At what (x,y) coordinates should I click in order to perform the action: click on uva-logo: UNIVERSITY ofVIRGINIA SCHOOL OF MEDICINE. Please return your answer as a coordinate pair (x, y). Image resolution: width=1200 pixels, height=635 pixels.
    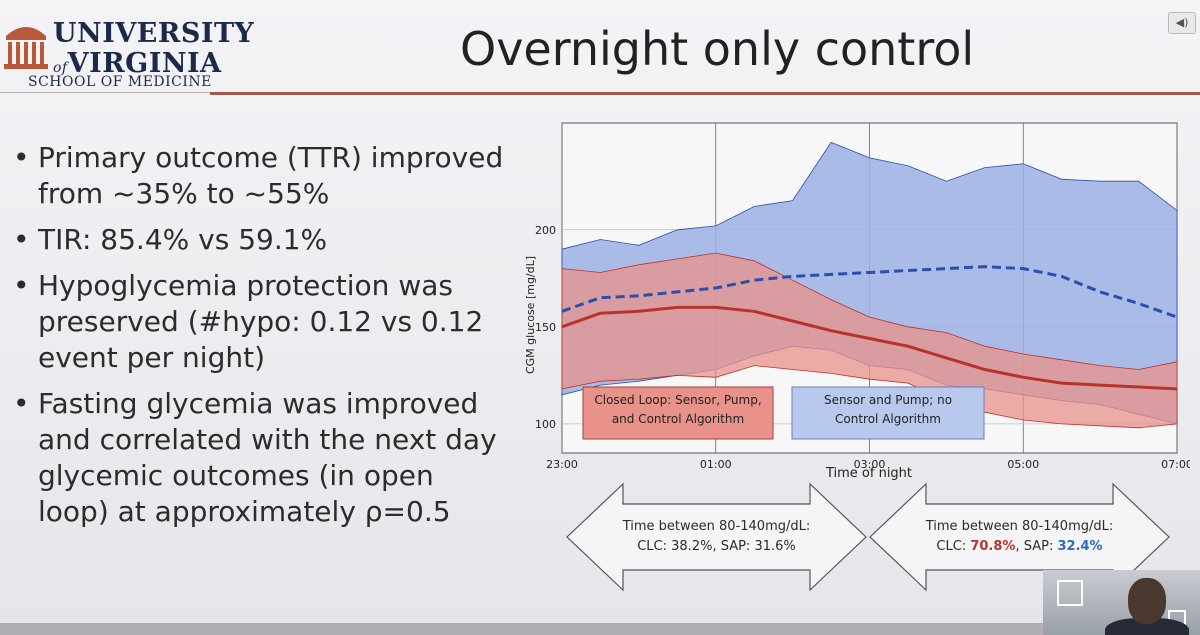
    Looking at the image, I should click on (127, 52).